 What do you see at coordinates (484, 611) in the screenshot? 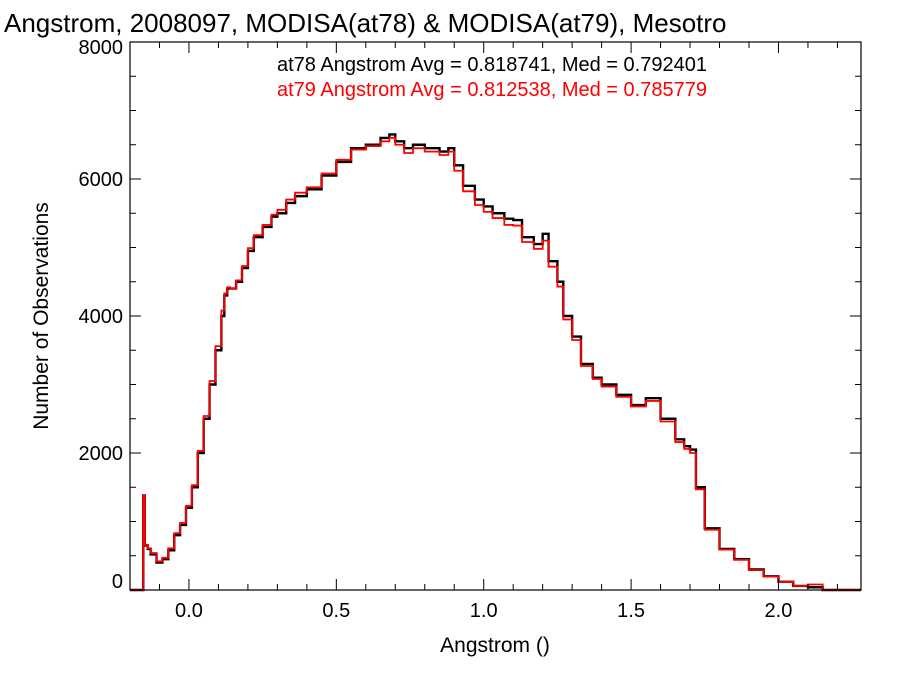
I see `x-tick-label: 1.0` at bounding box center [484, 611].